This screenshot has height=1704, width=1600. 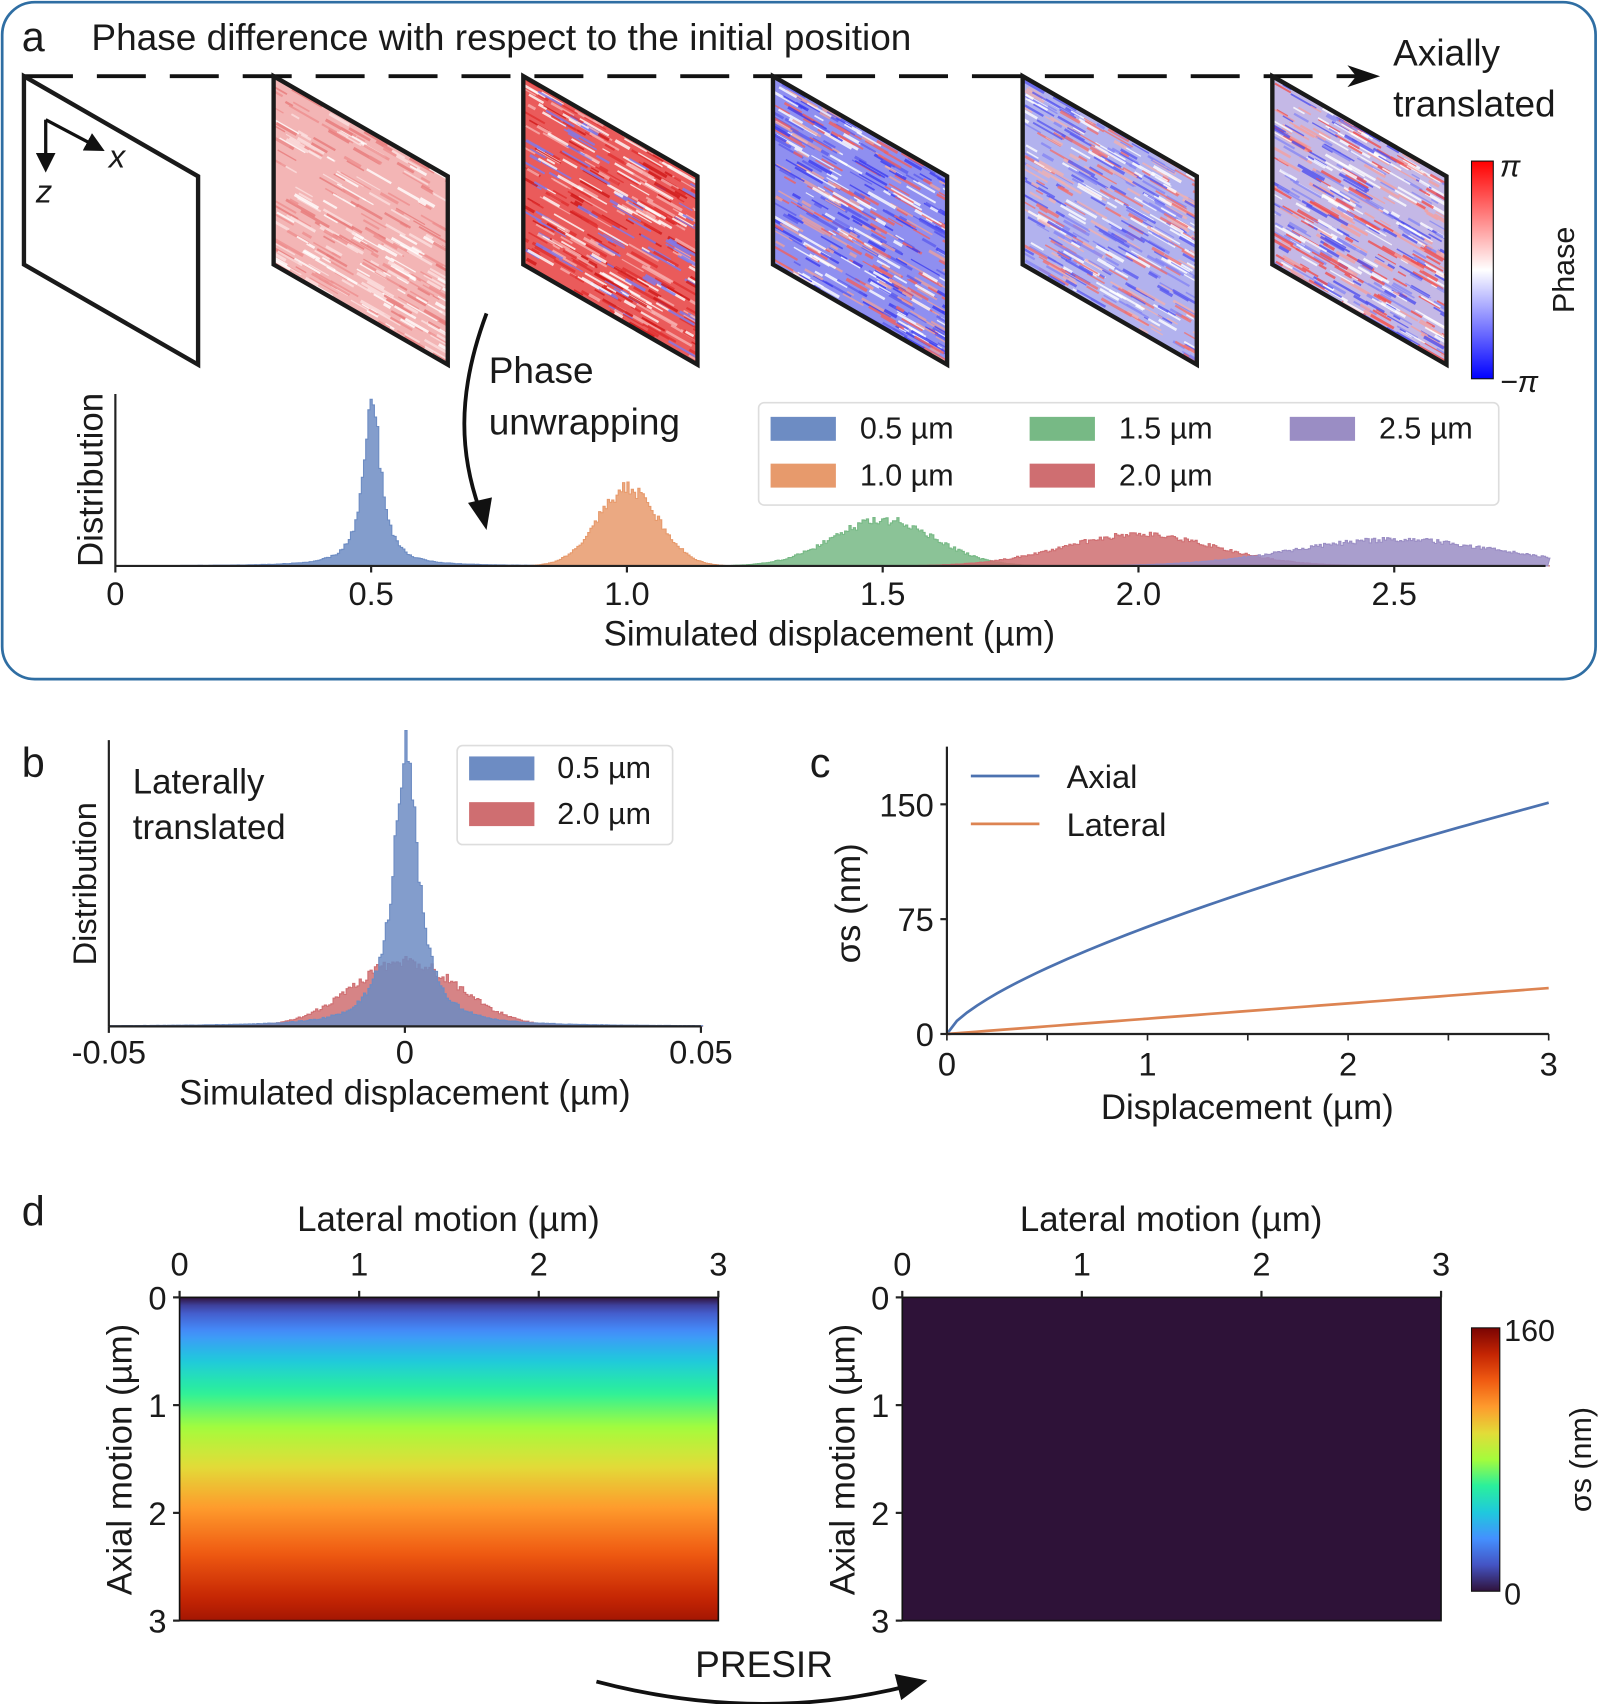 What do you see at coordinates (764, 1664) in the screenshot?
I see `presir-label: PRESIR` at bounding box center [764, 1664].